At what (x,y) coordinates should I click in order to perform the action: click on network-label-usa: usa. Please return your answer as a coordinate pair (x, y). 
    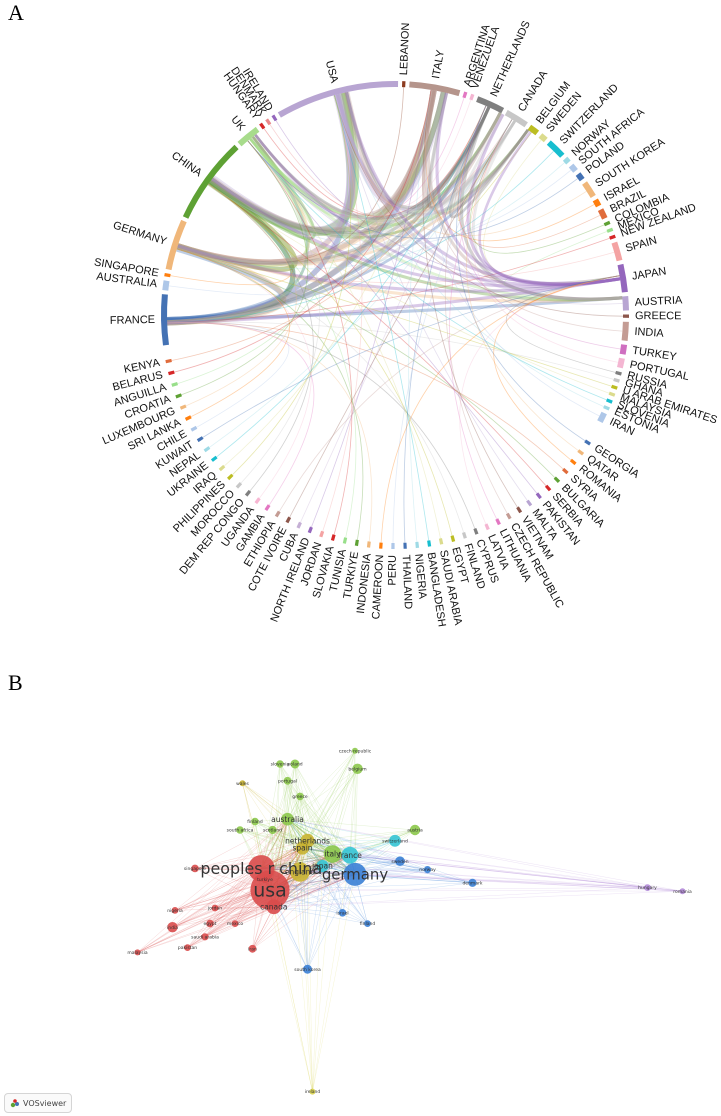
    Looking at the image, I should click on (270, 891).